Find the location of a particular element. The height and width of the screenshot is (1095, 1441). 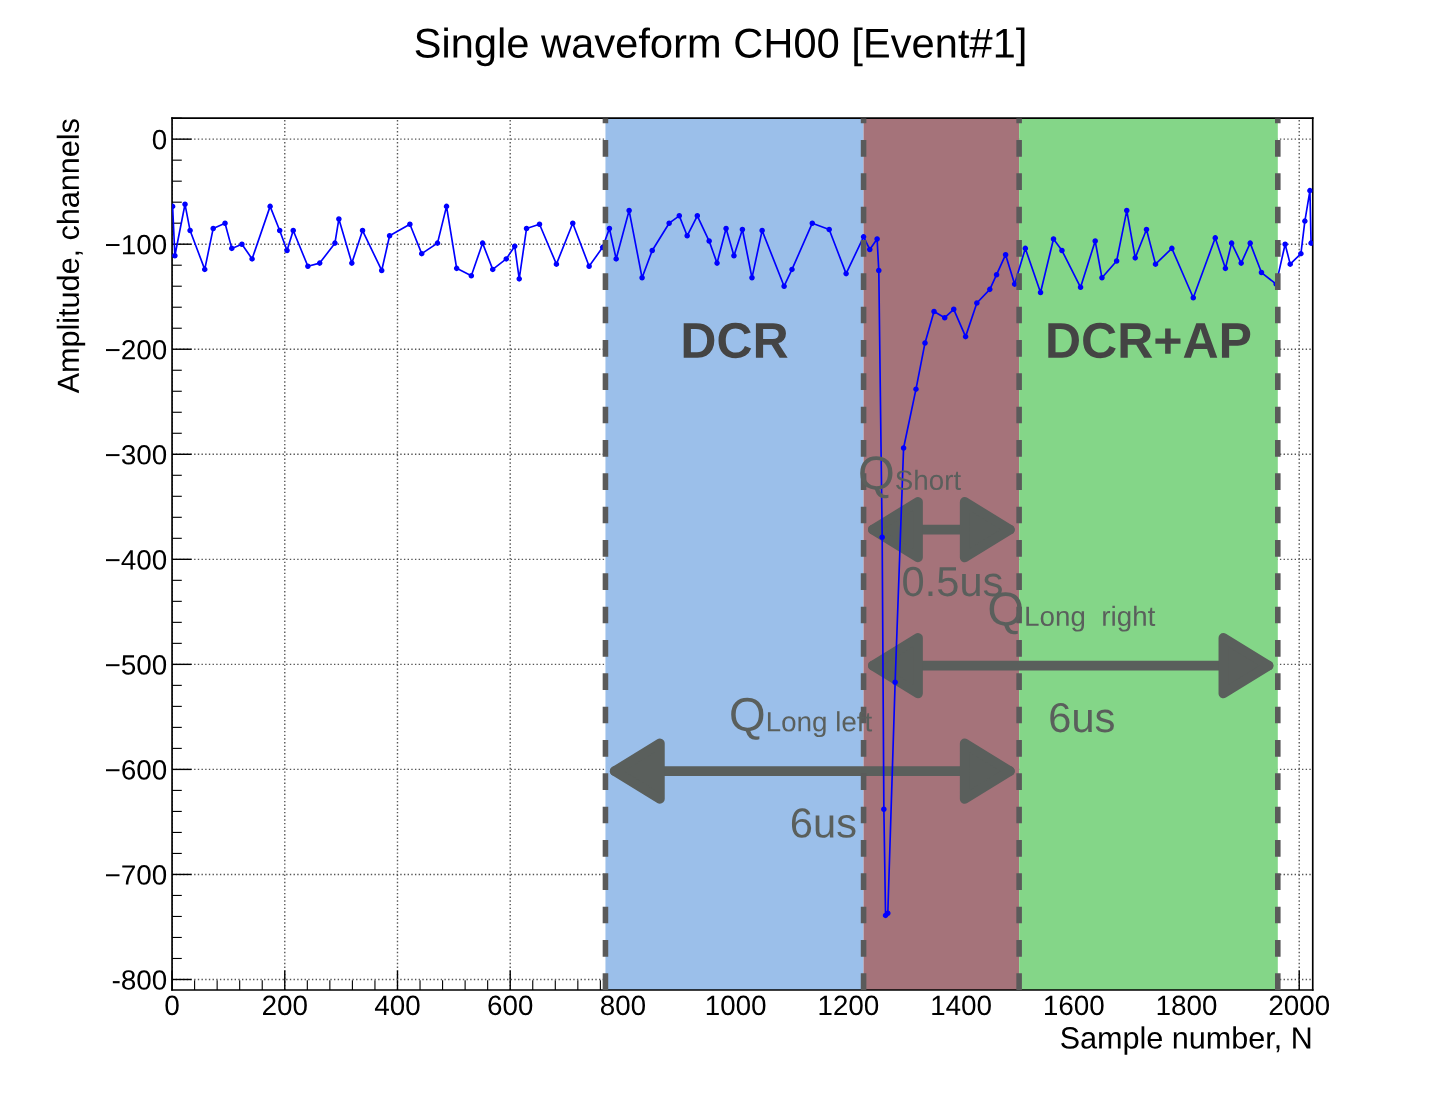

y-tick-label: 0 is located at coordinates (159, 139).